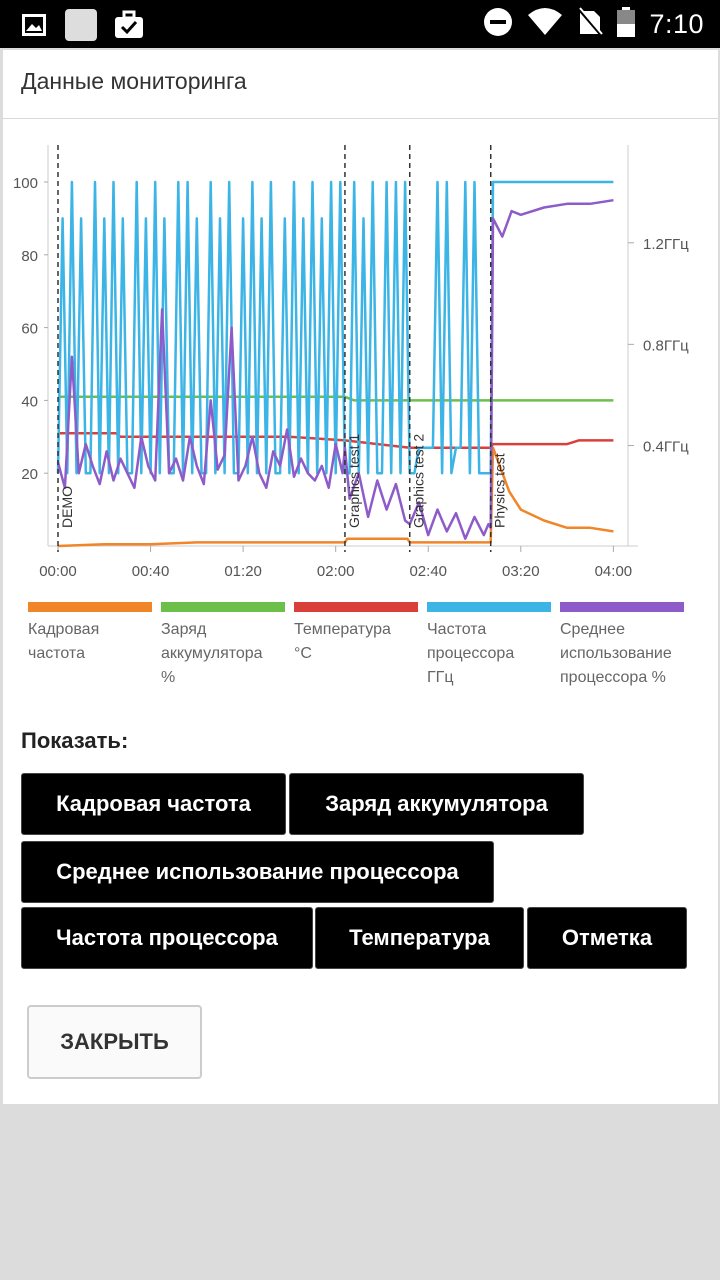 Image resolution: width=720 pixels, height=1280 pixels. I want to click on y-left-tick-label: 80, so click(29, 256).